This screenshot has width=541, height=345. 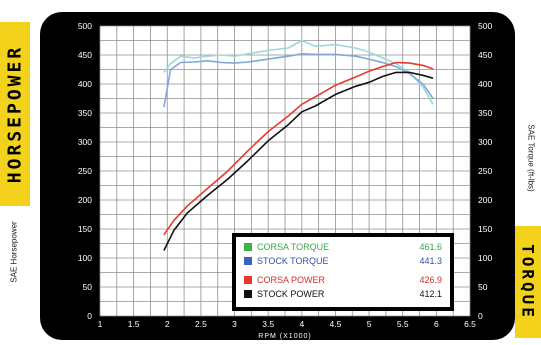 What do you see at coordinates (85, 113) in the screenshot?
I see `y-tick-label-left: 350` at bounding box center [85, 113].